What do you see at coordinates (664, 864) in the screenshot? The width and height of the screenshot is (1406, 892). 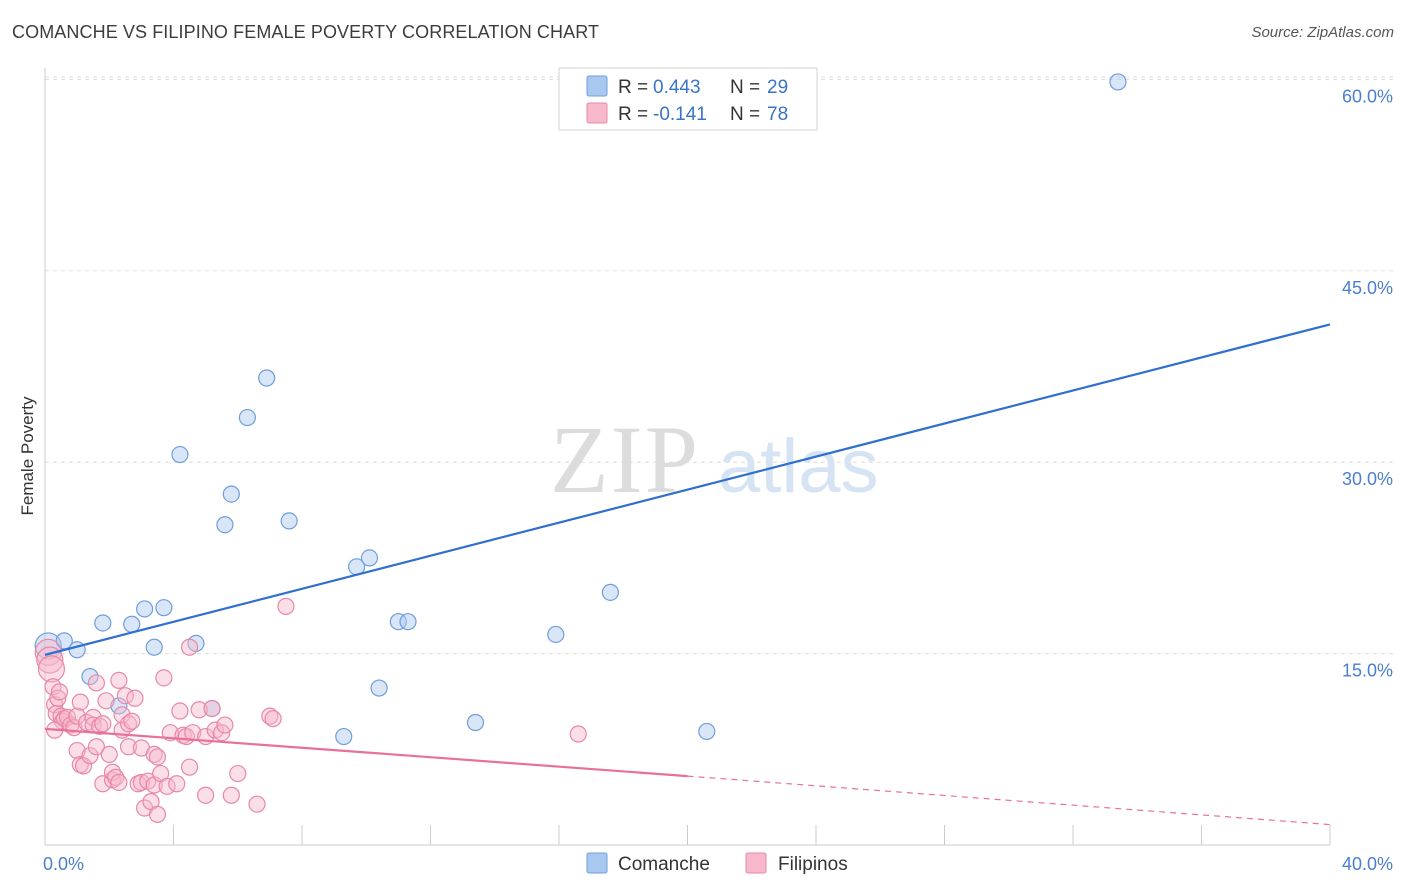 I see `bottom-legend-label-comanche: Comanche` at bounding box center [664, 864].